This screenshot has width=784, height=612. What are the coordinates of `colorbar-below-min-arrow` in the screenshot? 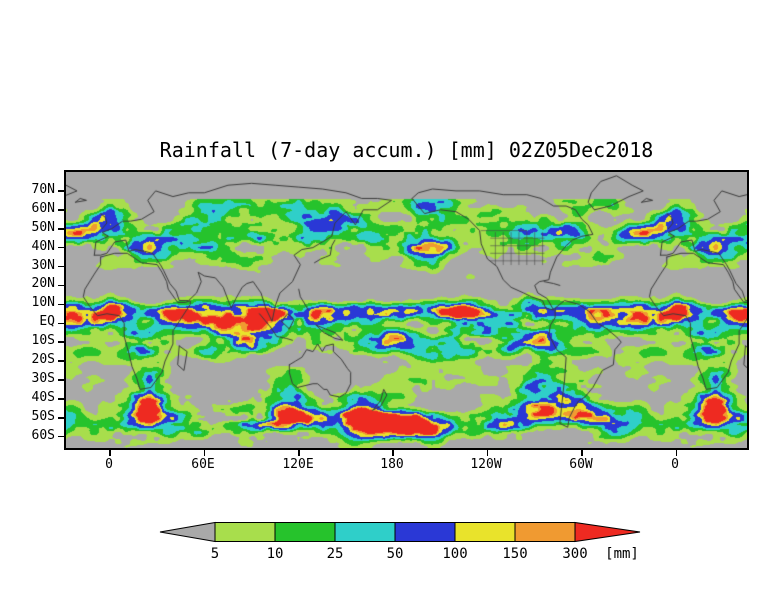 It's located at (187, 532).